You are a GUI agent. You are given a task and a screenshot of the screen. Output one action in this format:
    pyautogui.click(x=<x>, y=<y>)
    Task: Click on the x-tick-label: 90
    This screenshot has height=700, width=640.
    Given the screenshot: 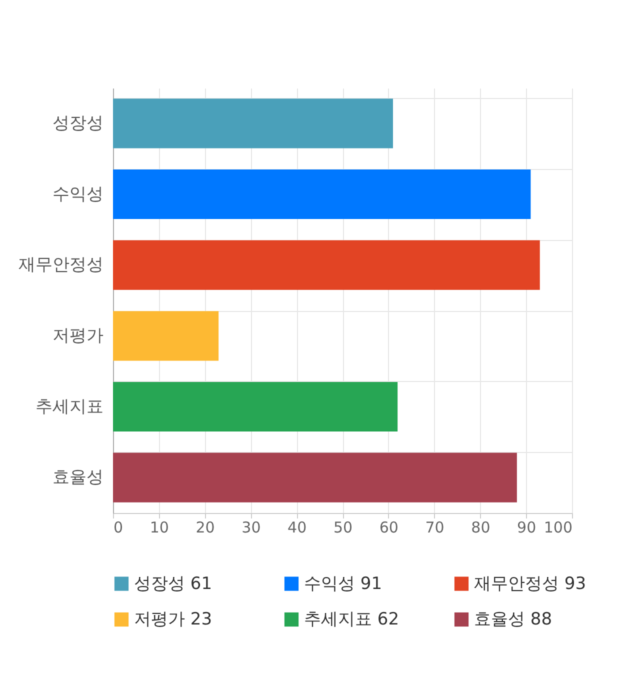 What is the action you would take?
    pyautogui.click(x=526, y=527)
    